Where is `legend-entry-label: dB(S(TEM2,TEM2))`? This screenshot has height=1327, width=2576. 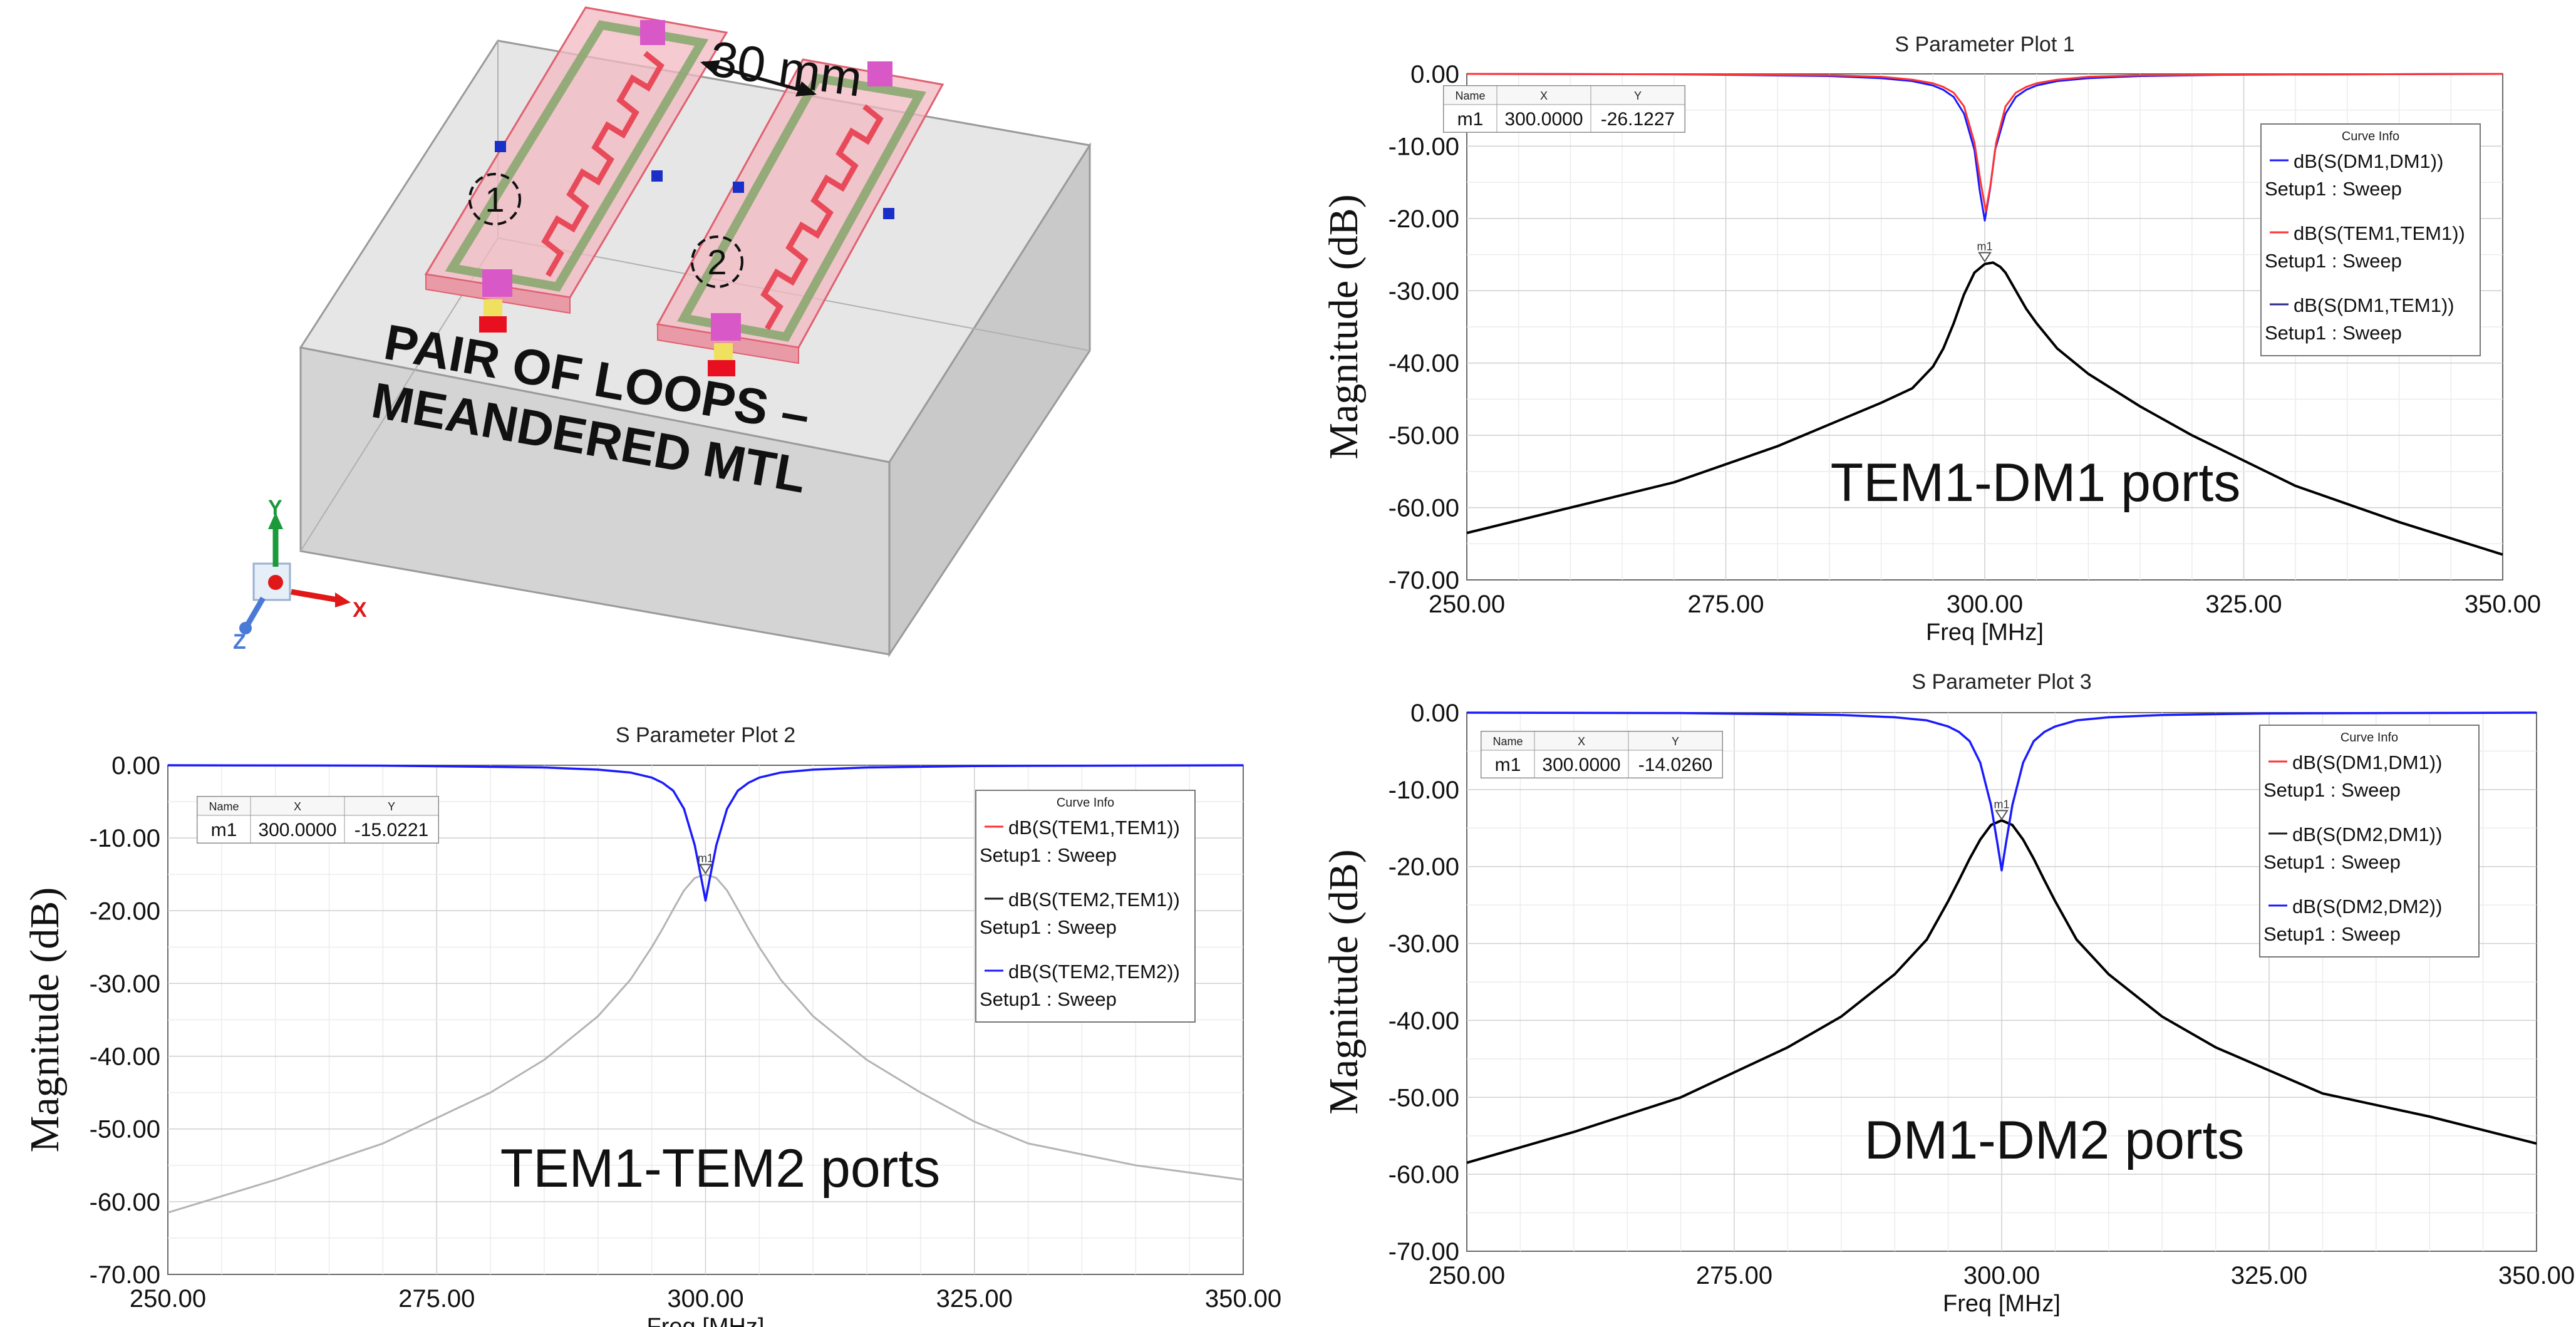 legend-entry-label: dB(S(TEM2,TEM2)) is located at coordinates (1094, 972).